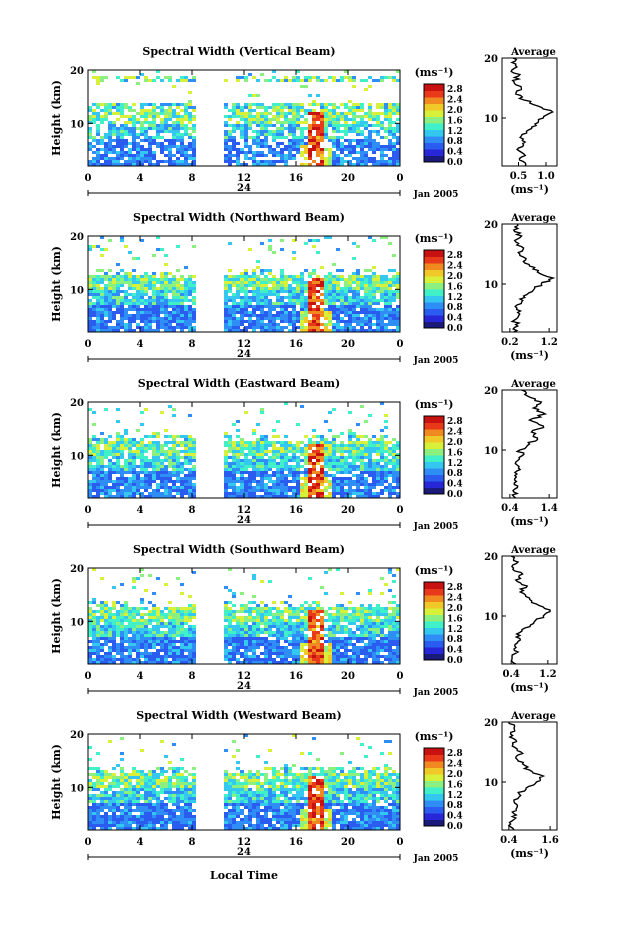 The height and width of the screenshot is (929, 624). Describe the element at coordinates (455, 464) in the screenshot. I see `colorbar-tick-label: 1.2` at that location.